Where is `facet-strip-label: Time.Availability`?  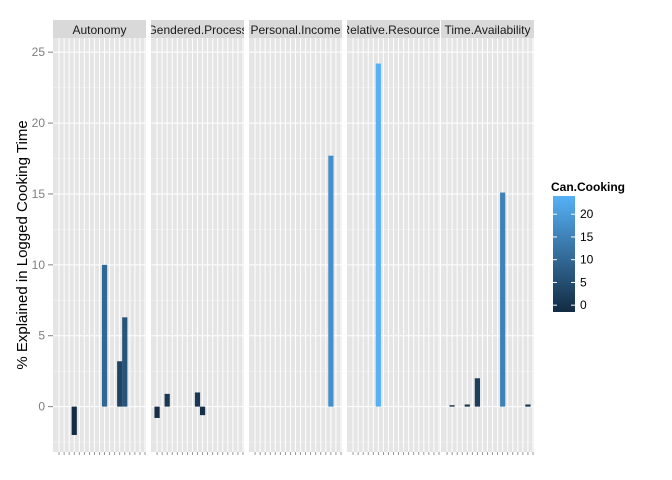
facet-strip-label: Time.Availability is located at coordinates (487, 30).